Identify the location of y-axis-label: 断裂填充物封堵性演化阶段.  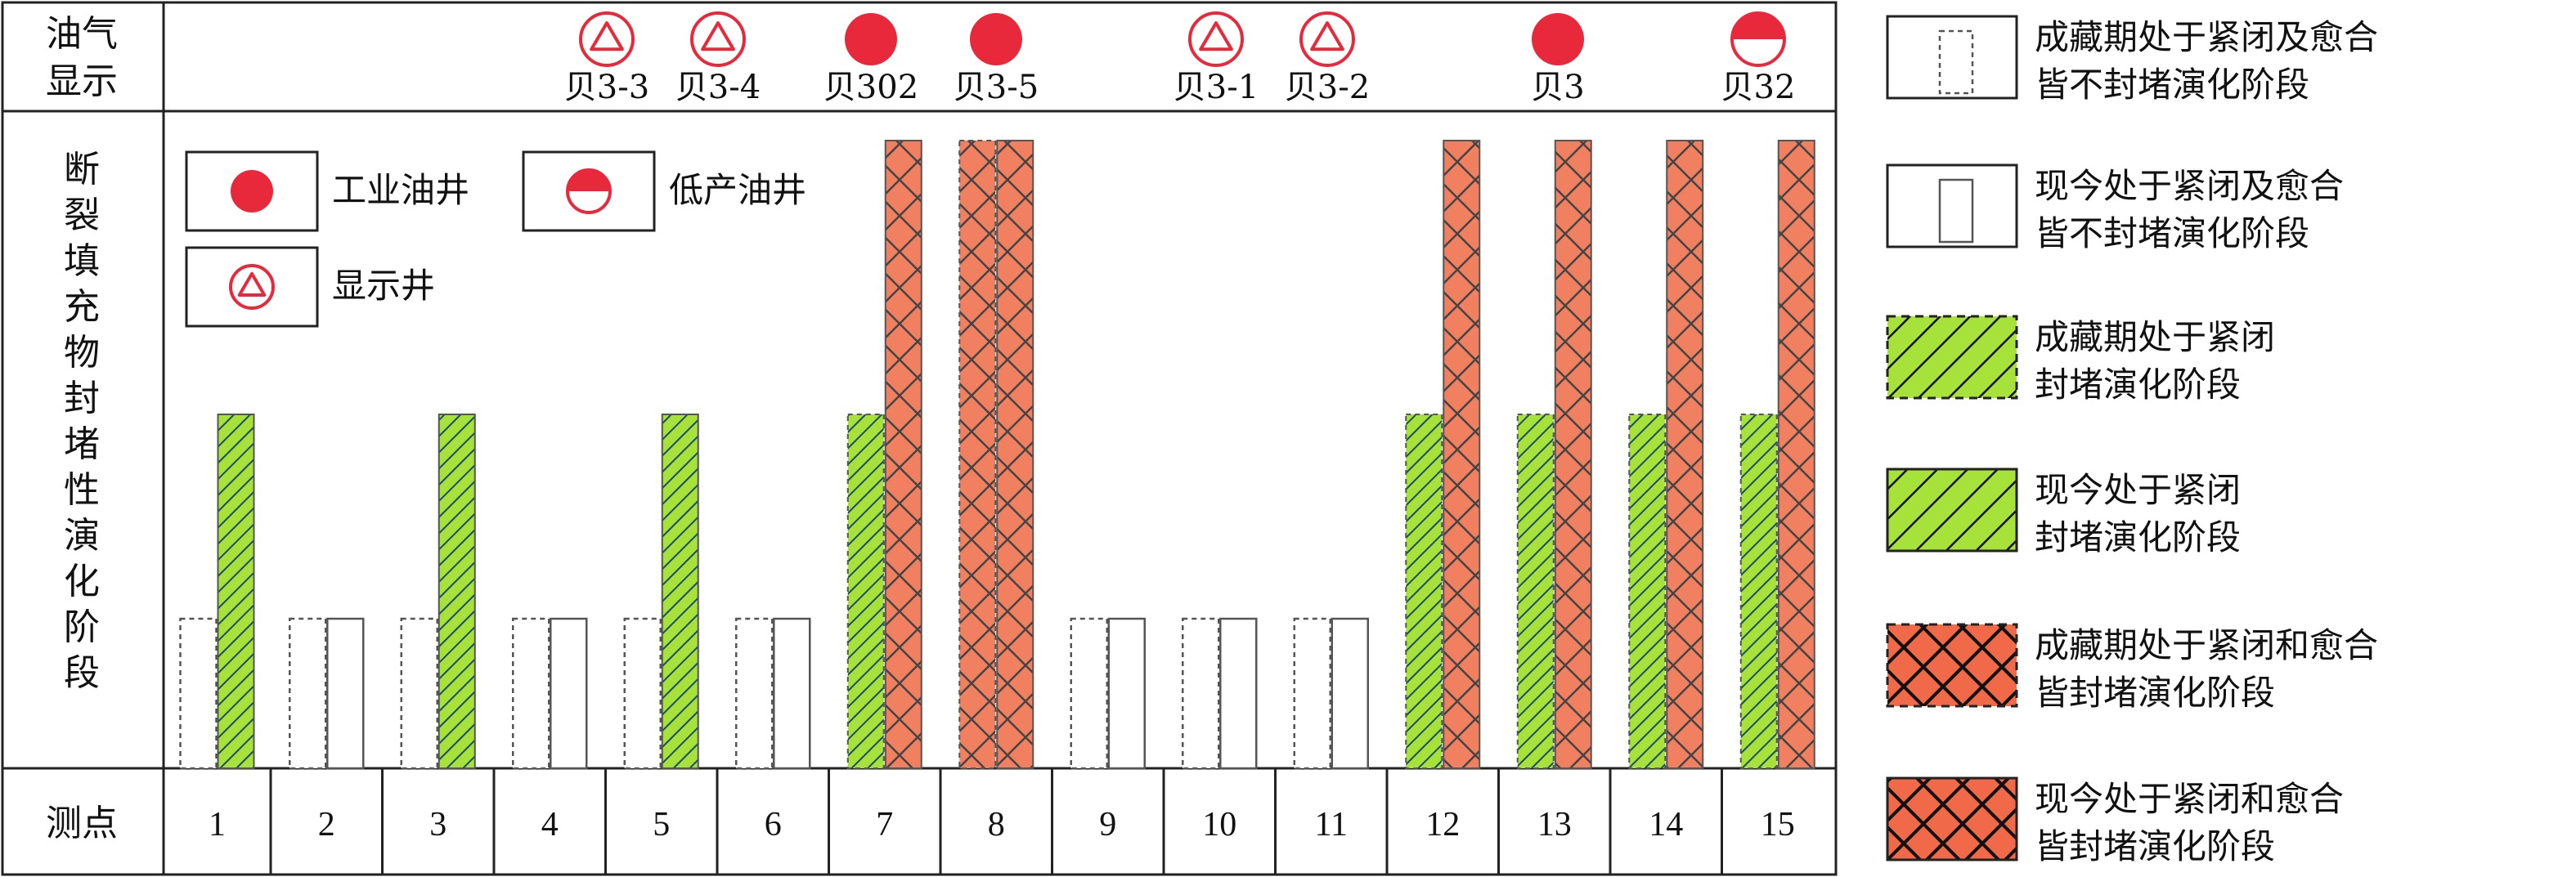
(82, 421).